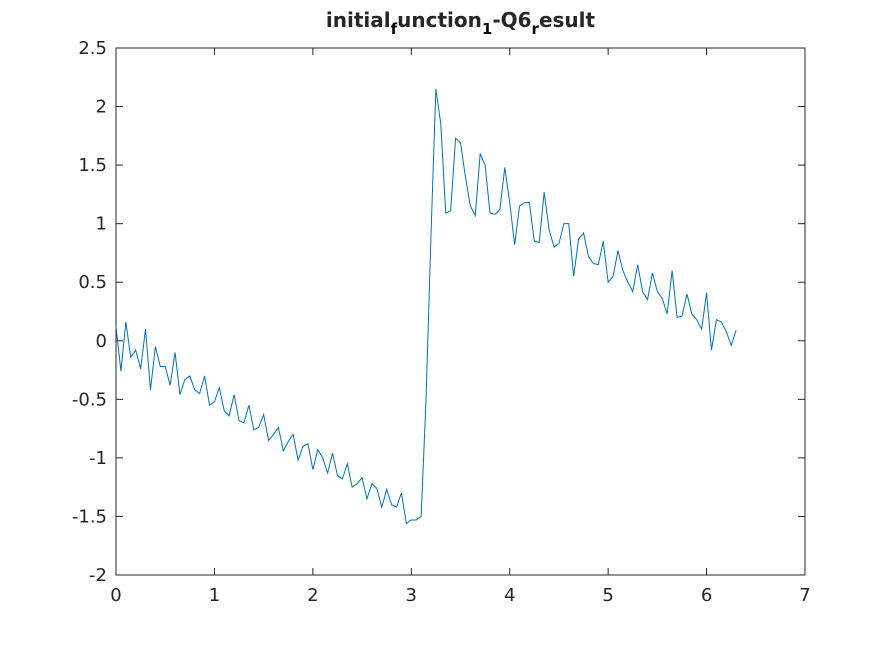 The image size is (891, 645). What do you see at coordinates (89, 399) in the screenshot?
I see `y-tick-label: -0.5` at bounding box center [89, 399].